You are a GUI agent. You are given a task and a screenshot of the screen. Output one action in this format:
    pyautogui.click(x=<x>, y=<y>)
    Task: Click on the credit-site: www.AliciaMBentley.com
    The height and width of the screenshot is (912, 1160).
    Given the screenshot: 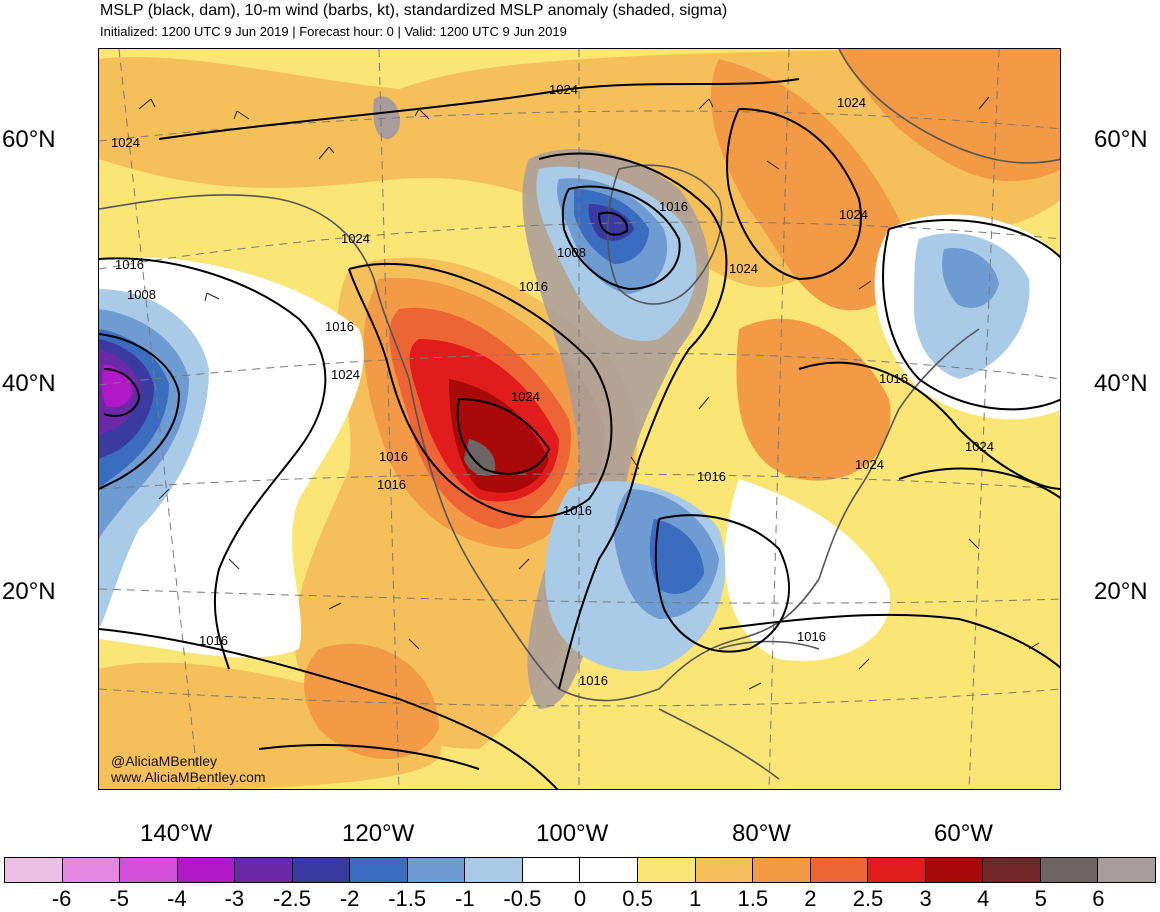 What is the action you would take?
    pyautogui.click(x=188, y=777)
    